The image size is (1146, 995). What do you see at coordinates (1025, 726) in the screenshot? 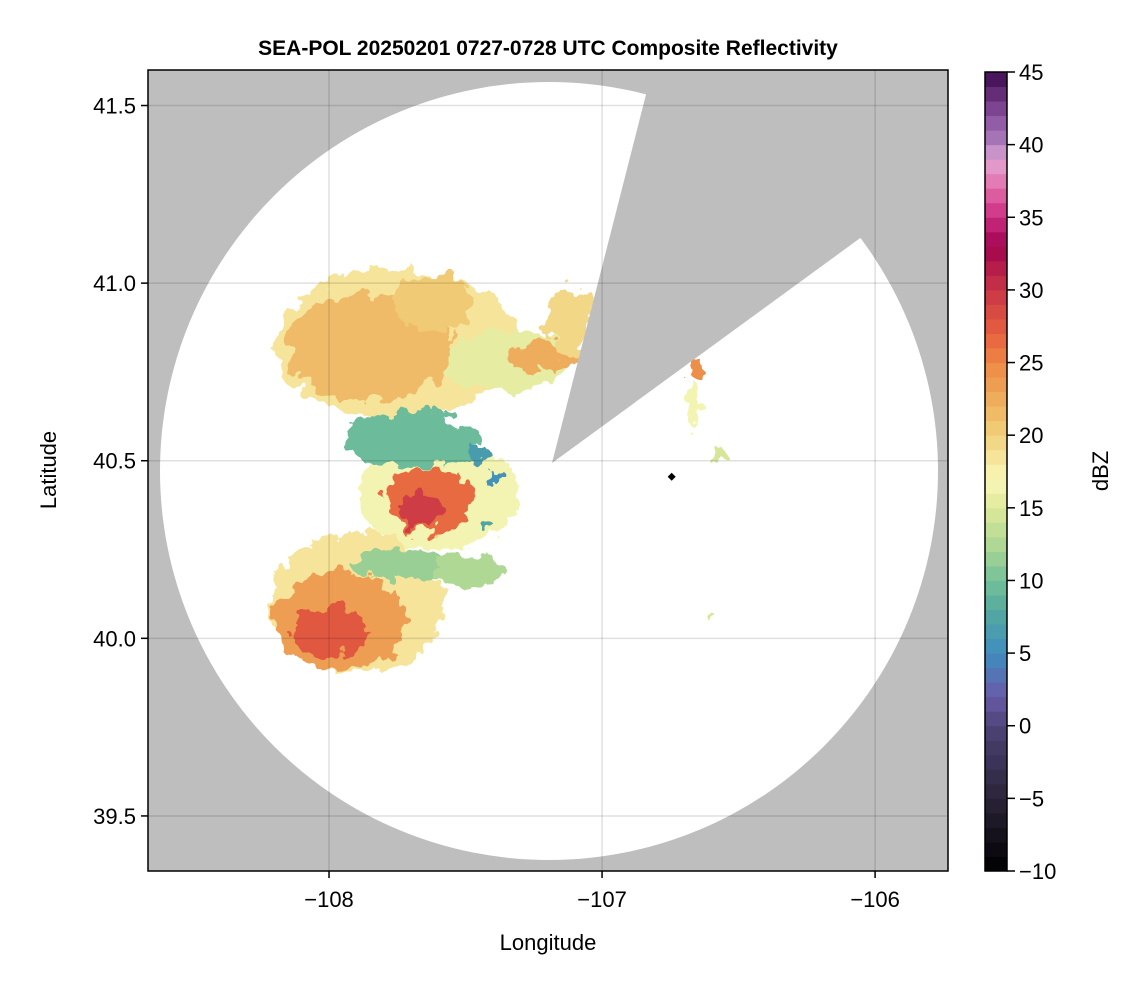
I see `colorbar-tick-label: 0` at bounding box center [1025, 726].